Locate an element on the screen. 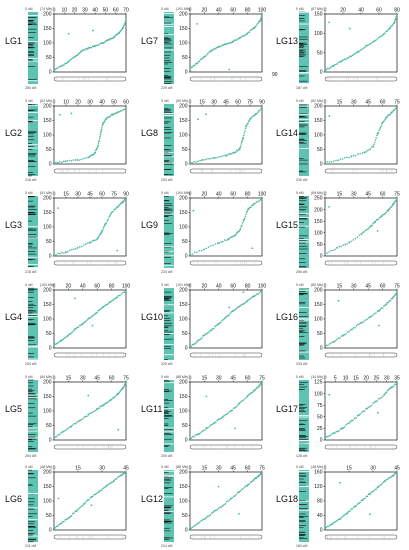 The height and width of the screenshot is (550, 409). x-tick-label: 90 is located at coordinates (126, 195).